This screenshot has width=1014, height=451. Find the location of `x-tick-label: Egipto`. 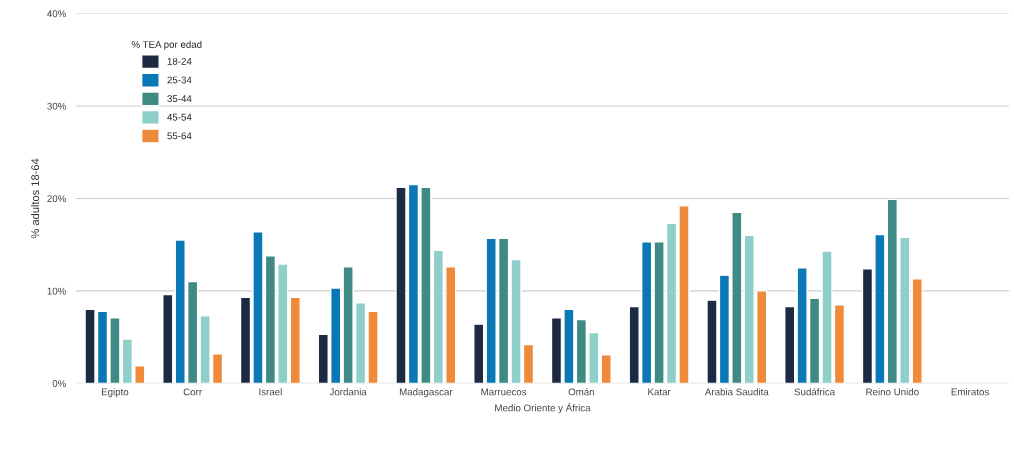

x-tick-label: Egipto is located at coordinates (115, 393).